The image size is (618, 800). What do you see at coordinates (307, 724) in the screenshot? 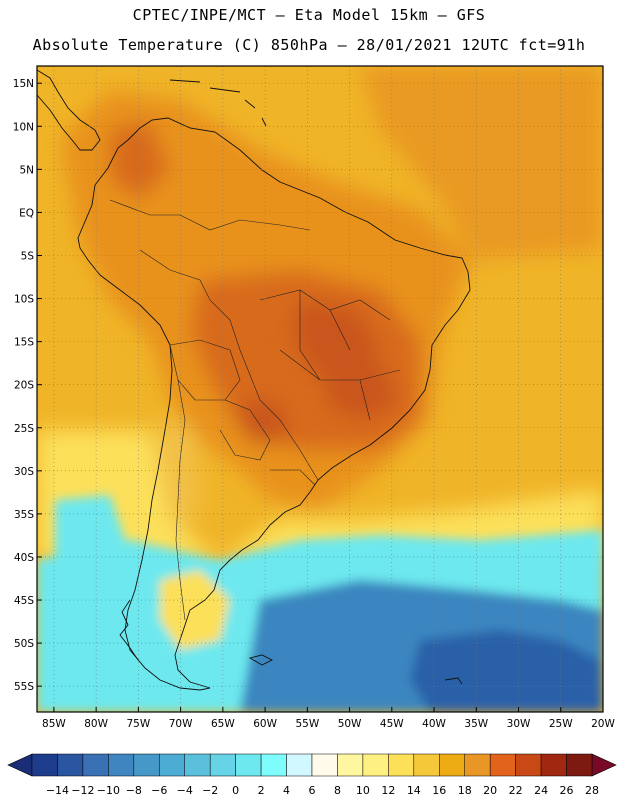
I see `lon-tick-label: 55W` at bounding box center [307, 724].